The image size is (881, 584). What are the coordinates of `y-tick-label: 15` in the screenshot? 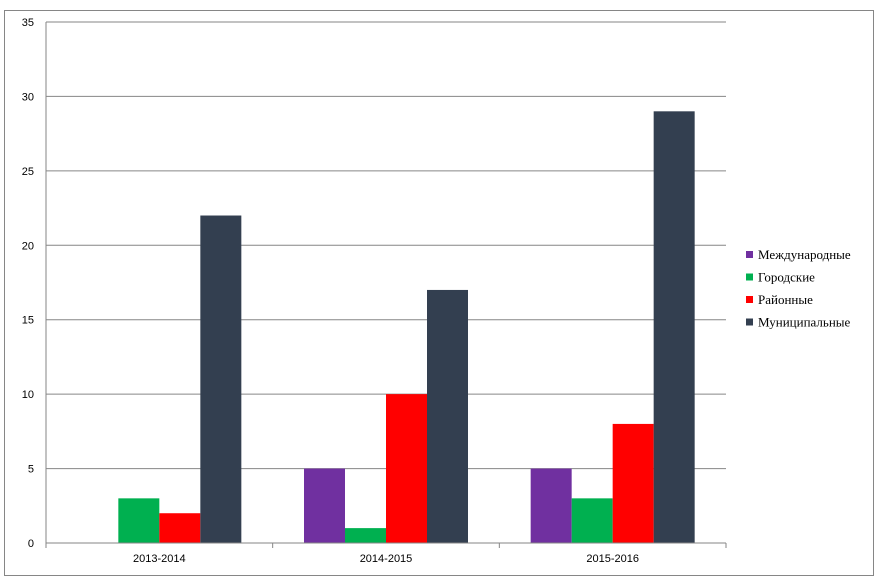 It's located at (28, 321).